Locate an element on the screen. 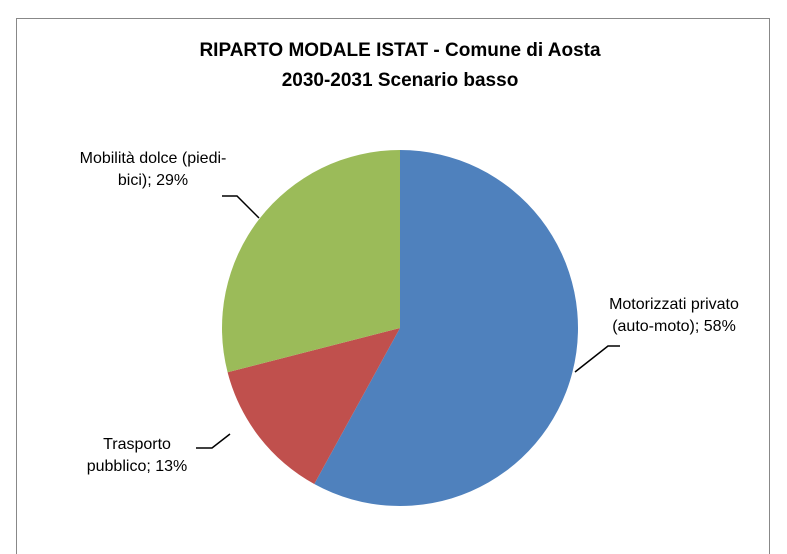 This screenshot has width=787, height=554. label-part: 58% is located at coordinates (719, 326).